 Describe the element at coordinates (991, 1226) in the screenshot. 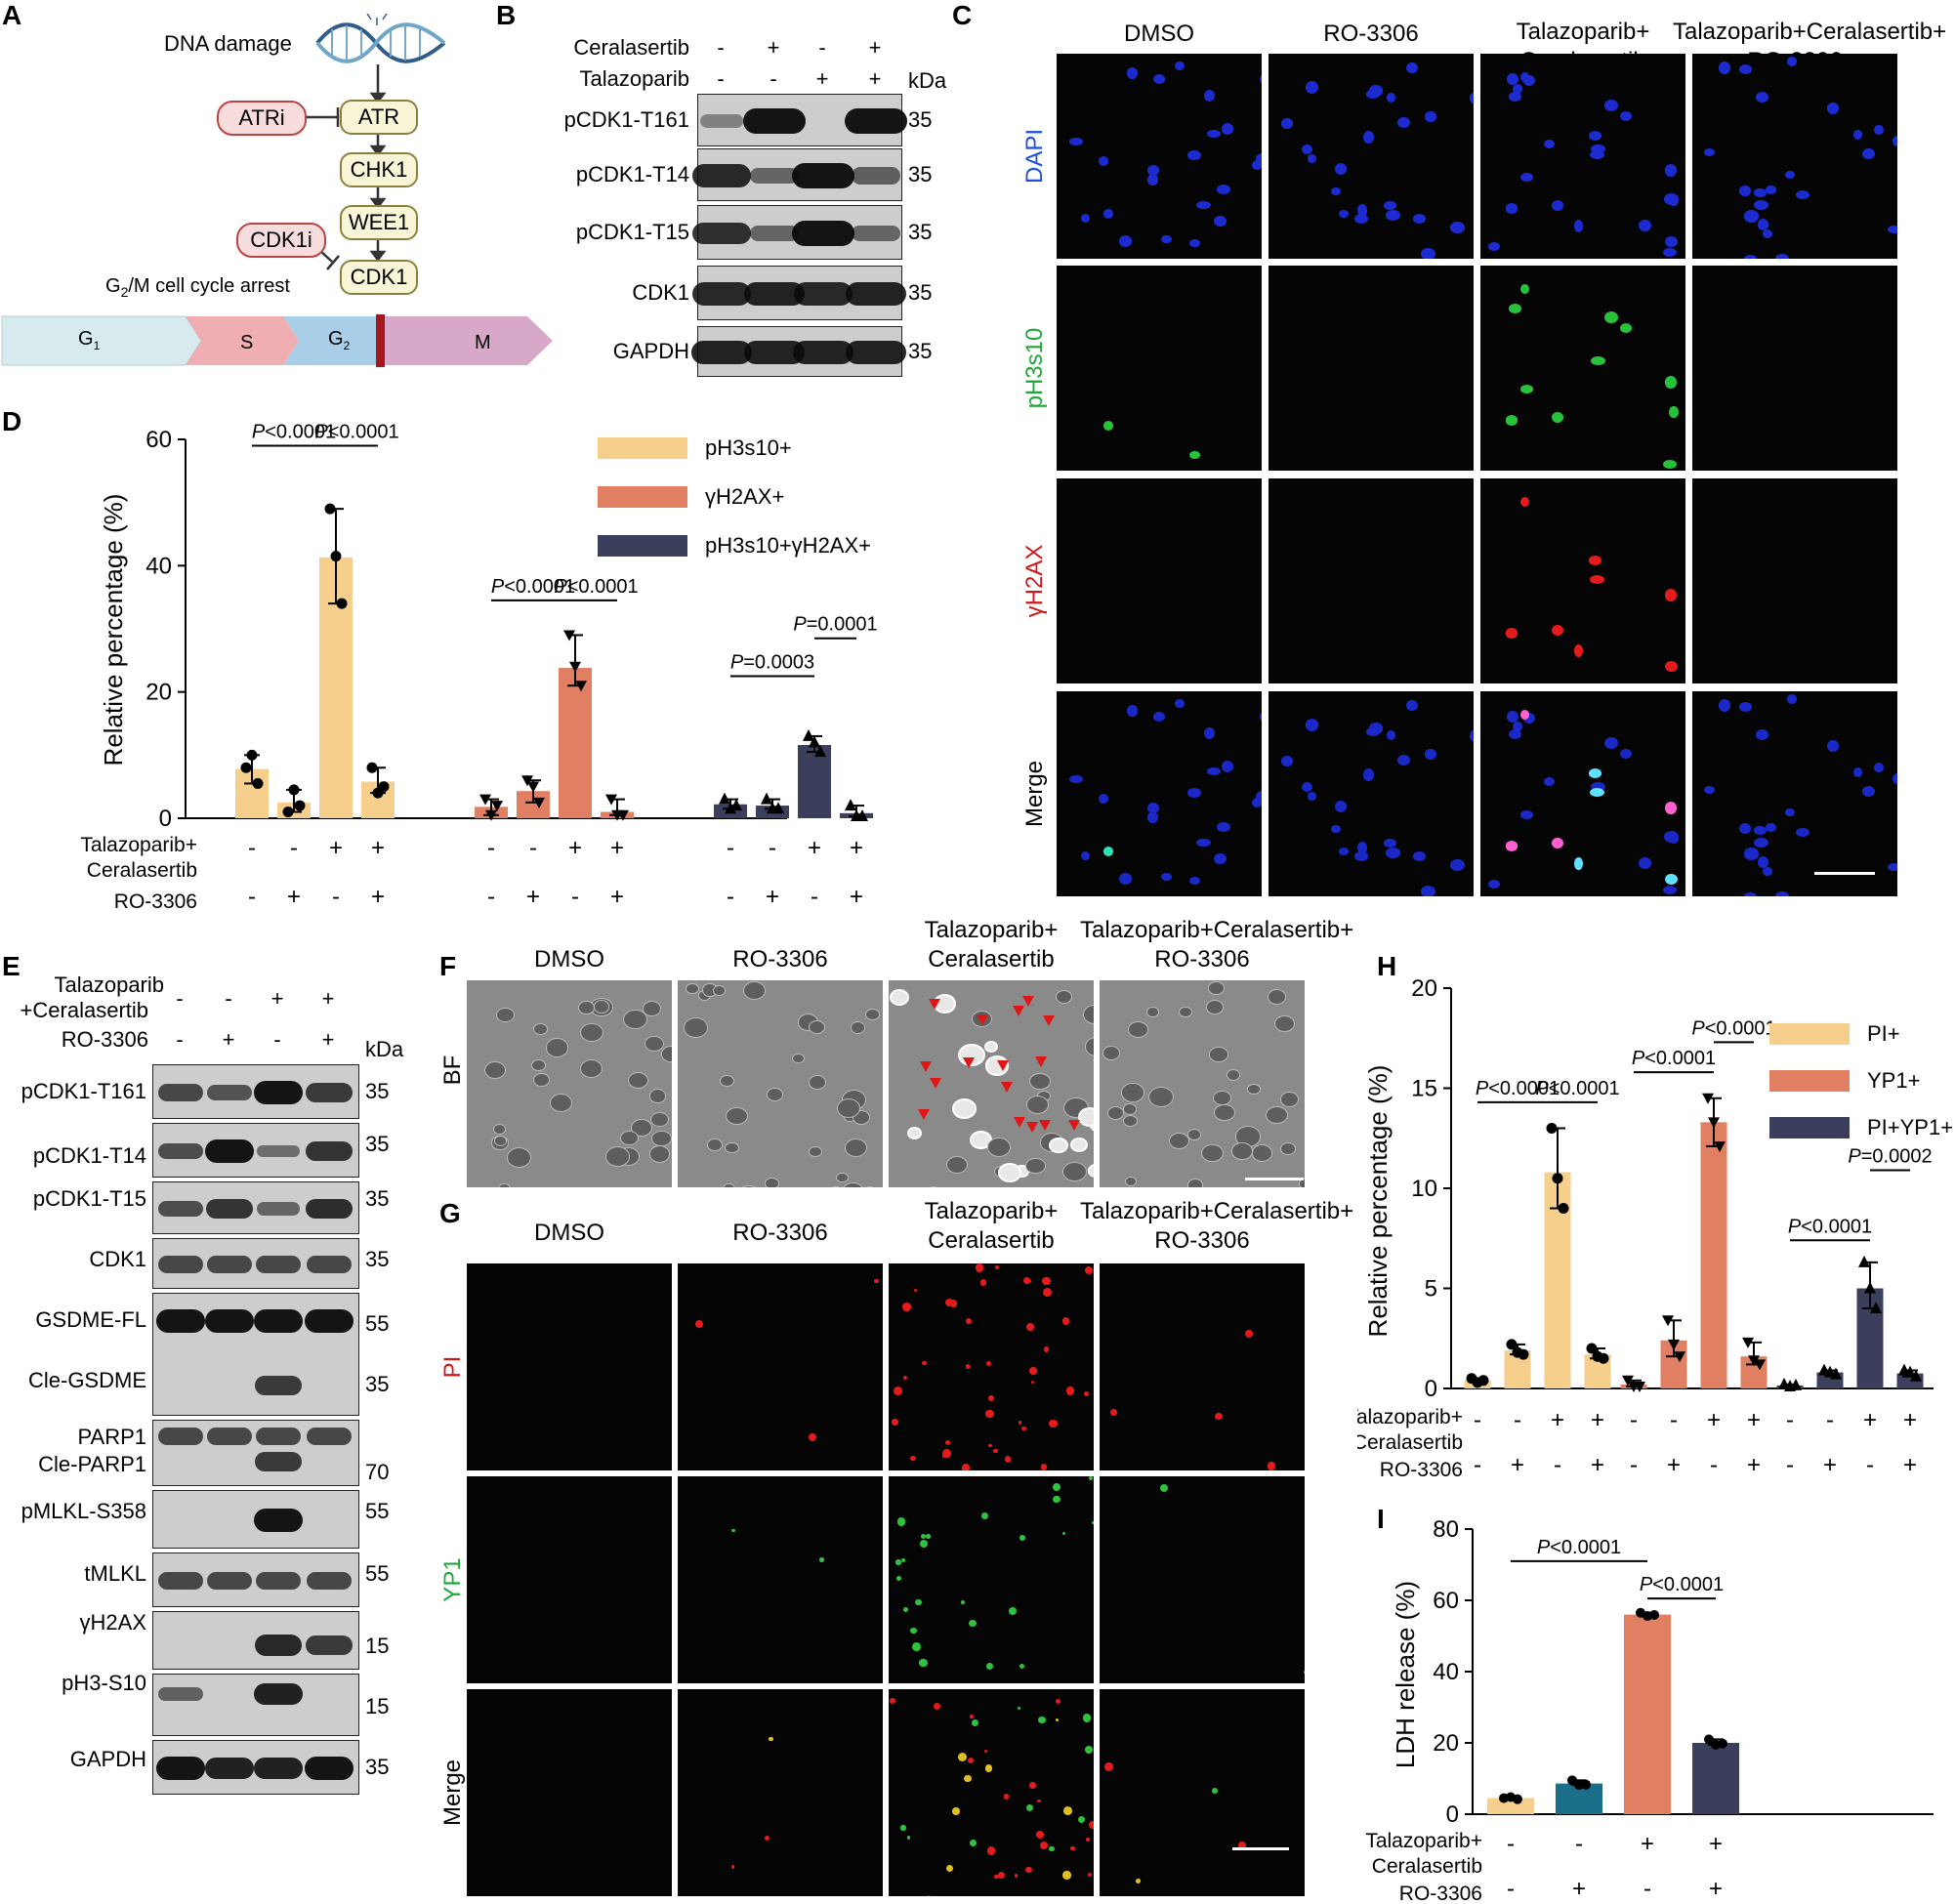

I see `column-header: Talazoparib+ Ceralasertib` at that location.